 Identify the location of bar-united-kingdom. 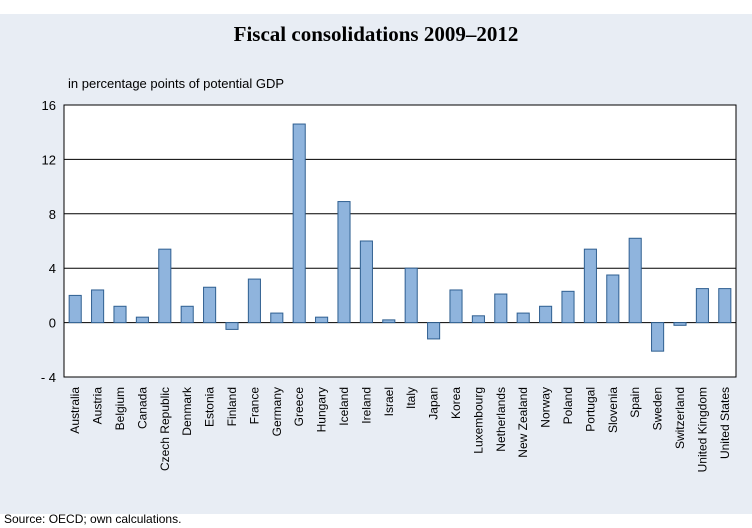
(702, 306).